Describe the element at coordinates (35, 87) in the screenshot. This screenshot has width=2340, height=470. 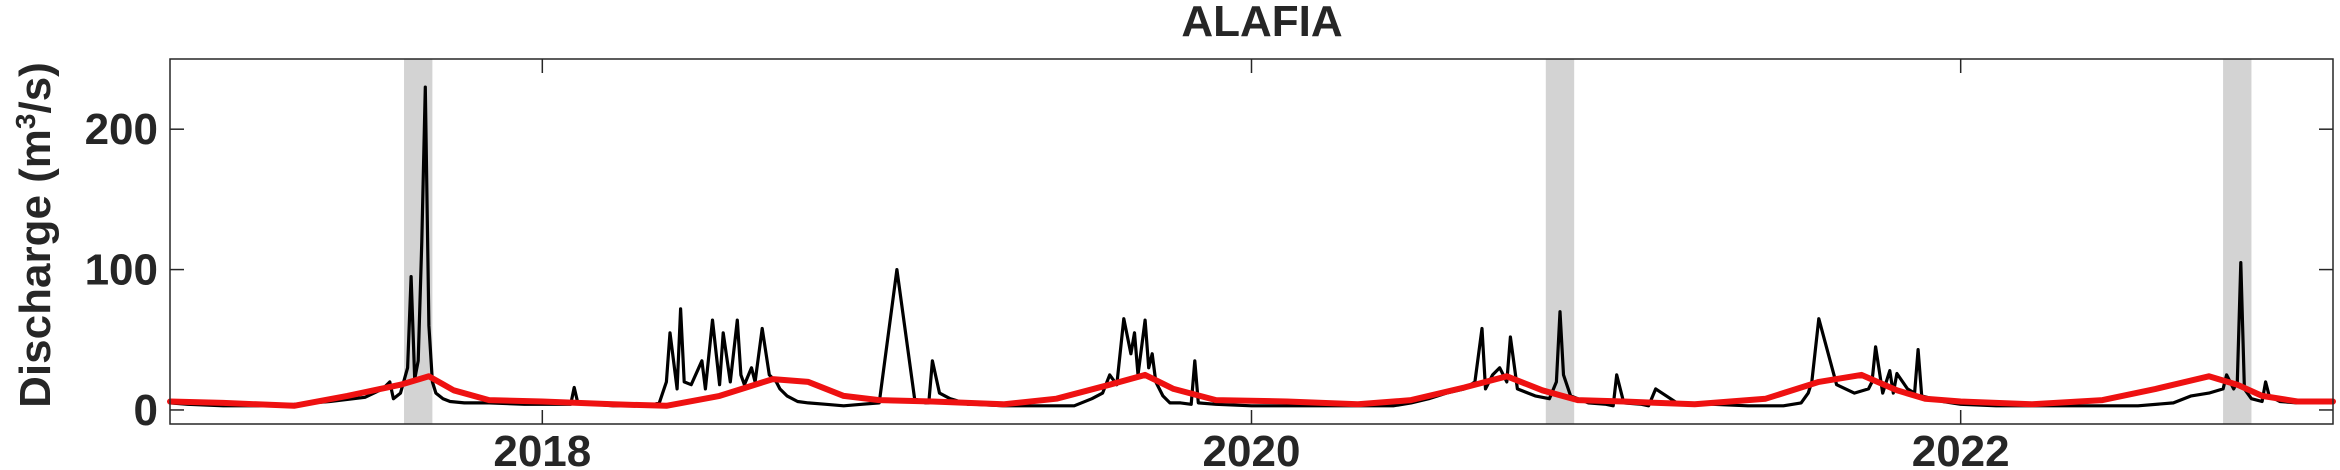
I see `y-axis-label-tail: /s)` at that location.